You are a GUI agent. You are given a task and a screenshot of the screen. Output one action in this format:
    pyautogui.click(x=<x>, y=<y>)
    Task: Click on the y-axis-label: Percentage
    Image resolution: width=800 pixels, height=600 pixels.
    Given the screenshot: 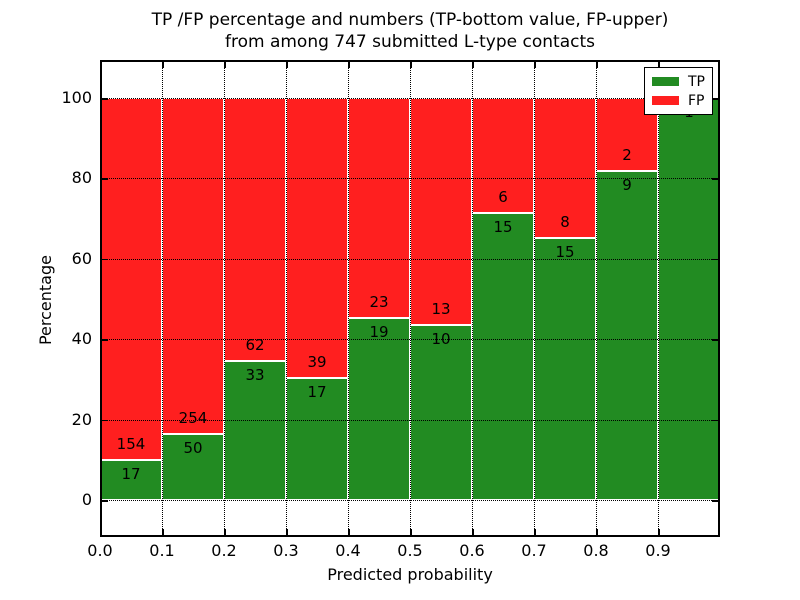 What is the action you would take?
    pyautogui.click(x=45, y=300)
    